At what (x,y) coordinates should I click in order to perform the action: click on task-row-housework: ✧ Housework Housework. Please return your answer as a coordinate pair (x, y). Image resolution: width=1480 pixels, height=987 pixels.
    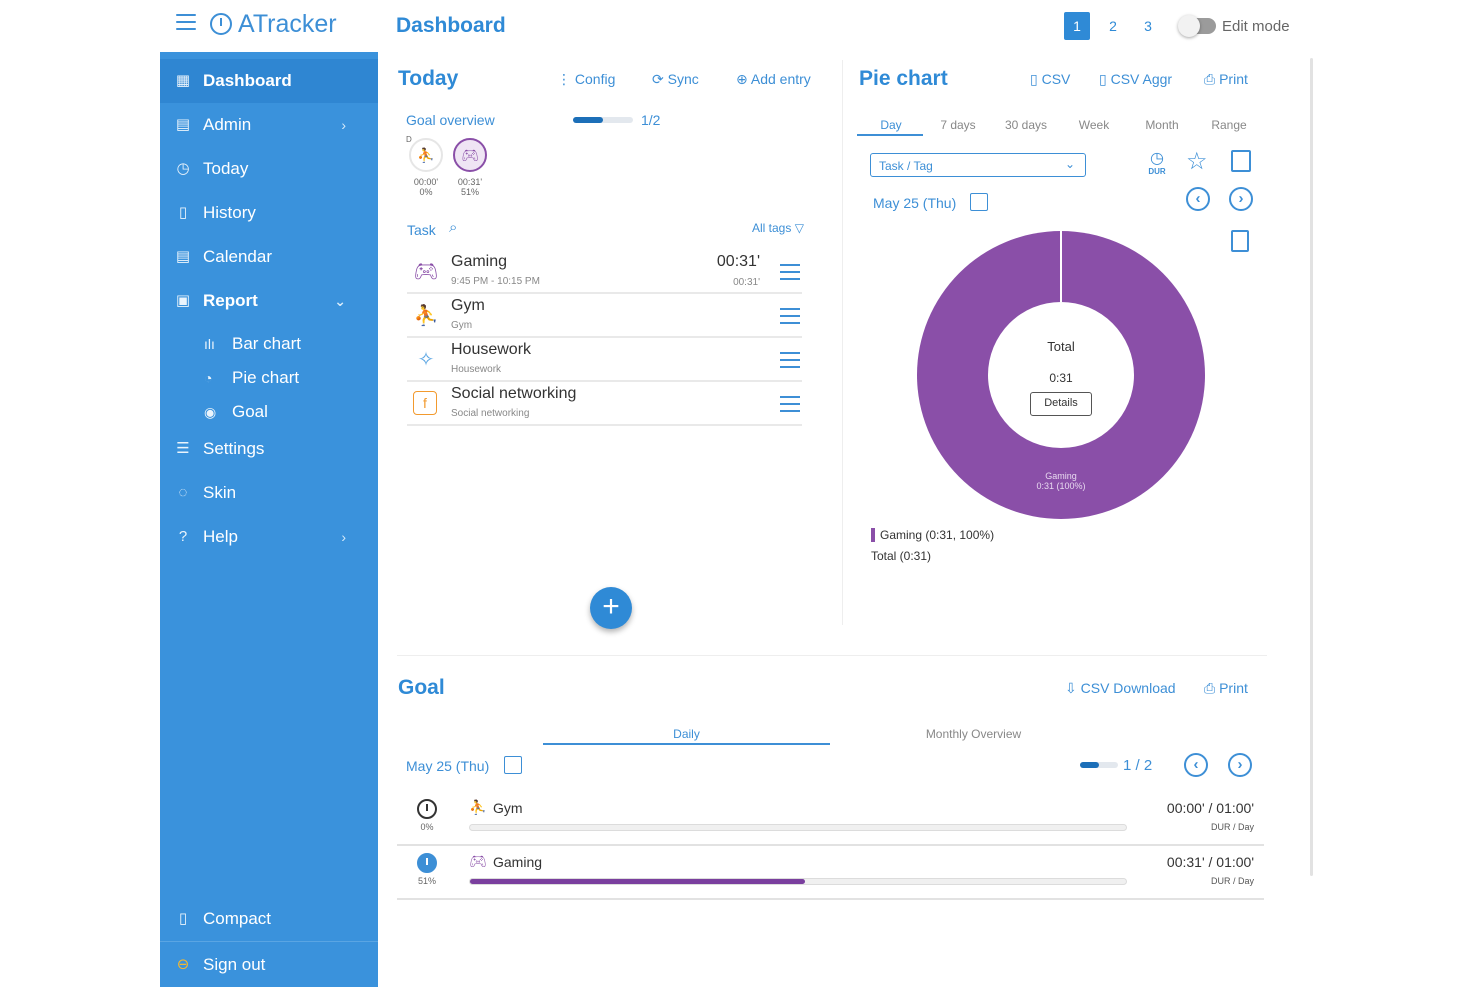
    Looking at the image, I should click on (604, 360).